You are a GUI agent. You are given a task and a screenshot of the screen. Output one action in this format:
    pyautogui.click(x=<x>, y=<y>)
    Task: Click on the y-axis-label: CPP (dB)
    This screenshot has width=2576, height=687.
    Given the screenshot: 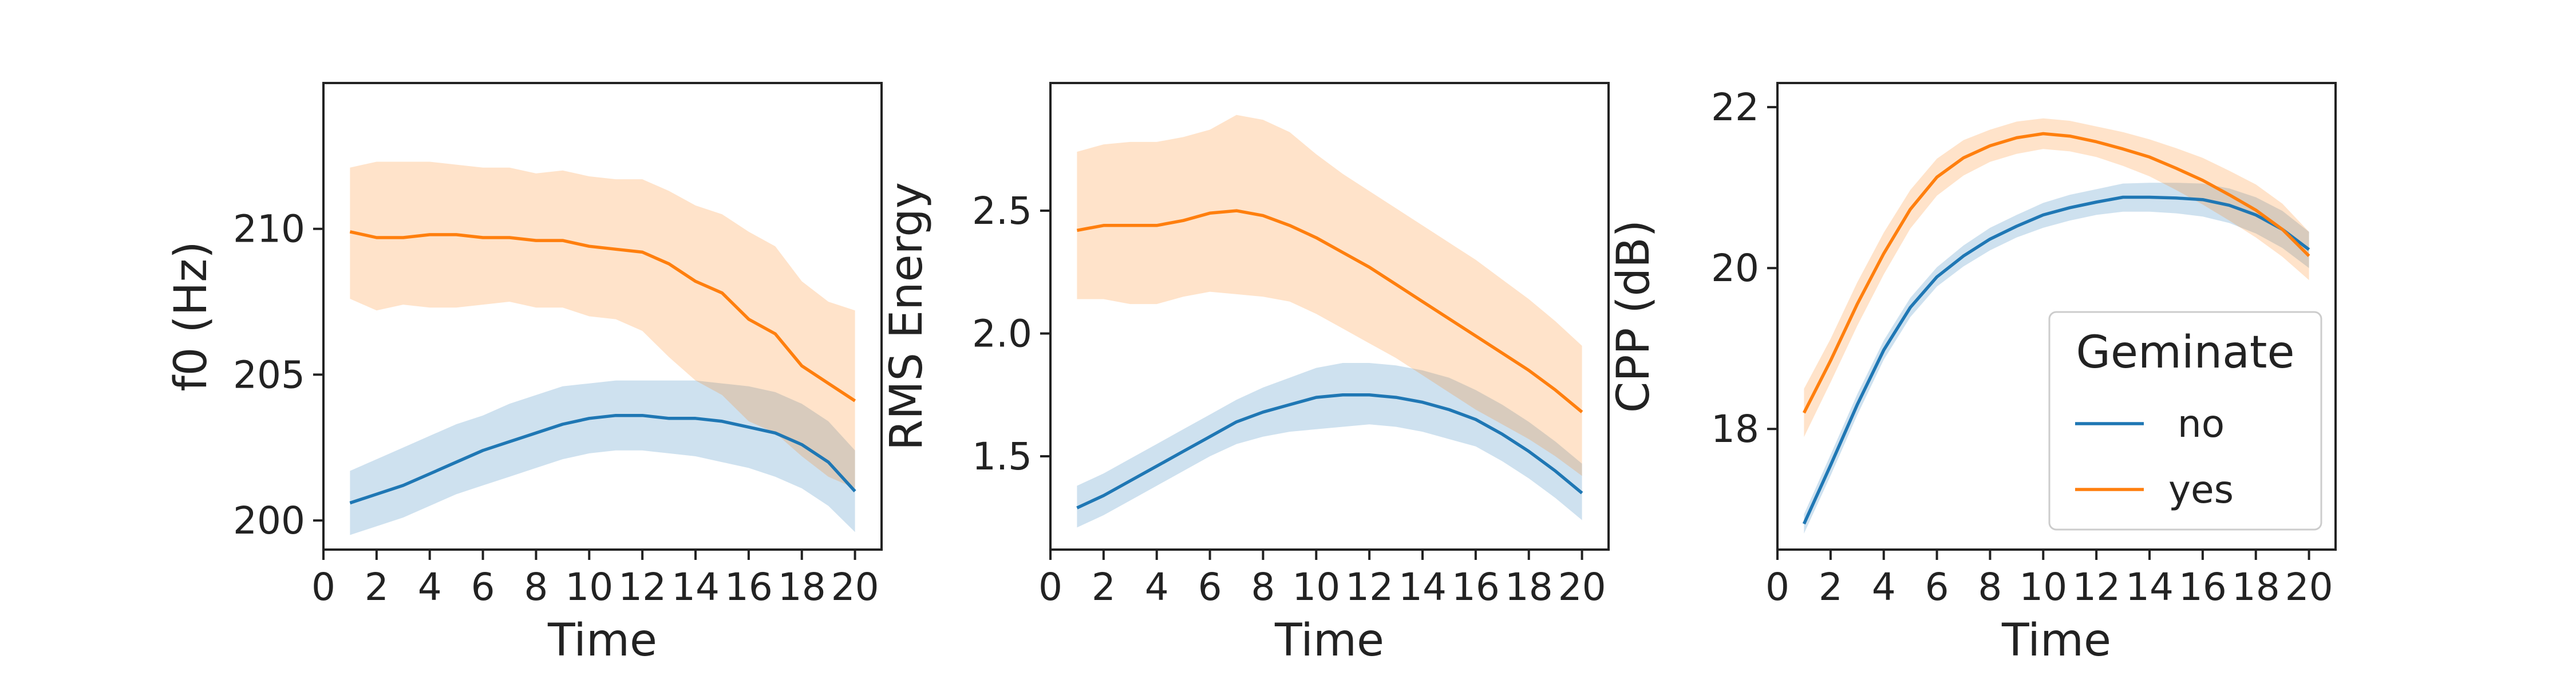 What is the action you would take?
    pyautogui.click(x=1634, y=316)
    